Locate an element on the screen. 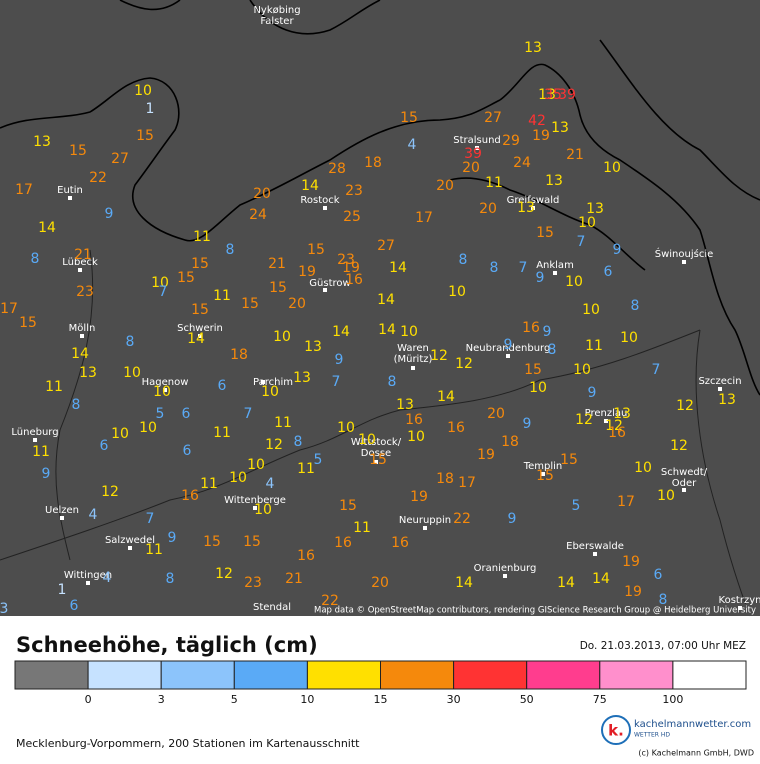 The width and height of the screenshot is (760, 764). legend-title: Schneehöhe, täglich (cm) is located at coordinates (167, 645).